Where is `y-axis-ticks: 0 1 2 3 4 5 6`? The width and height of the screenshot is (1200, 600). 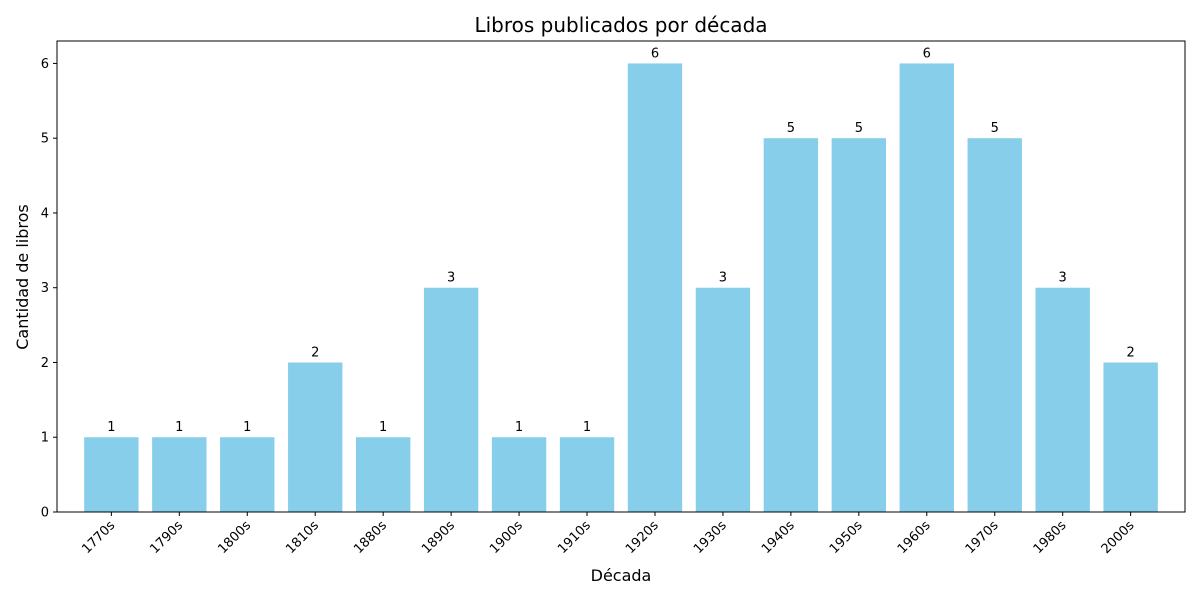
y-axis-ticks: 0 1 2 3 4 5 6 is located at coordinates (49, 289).